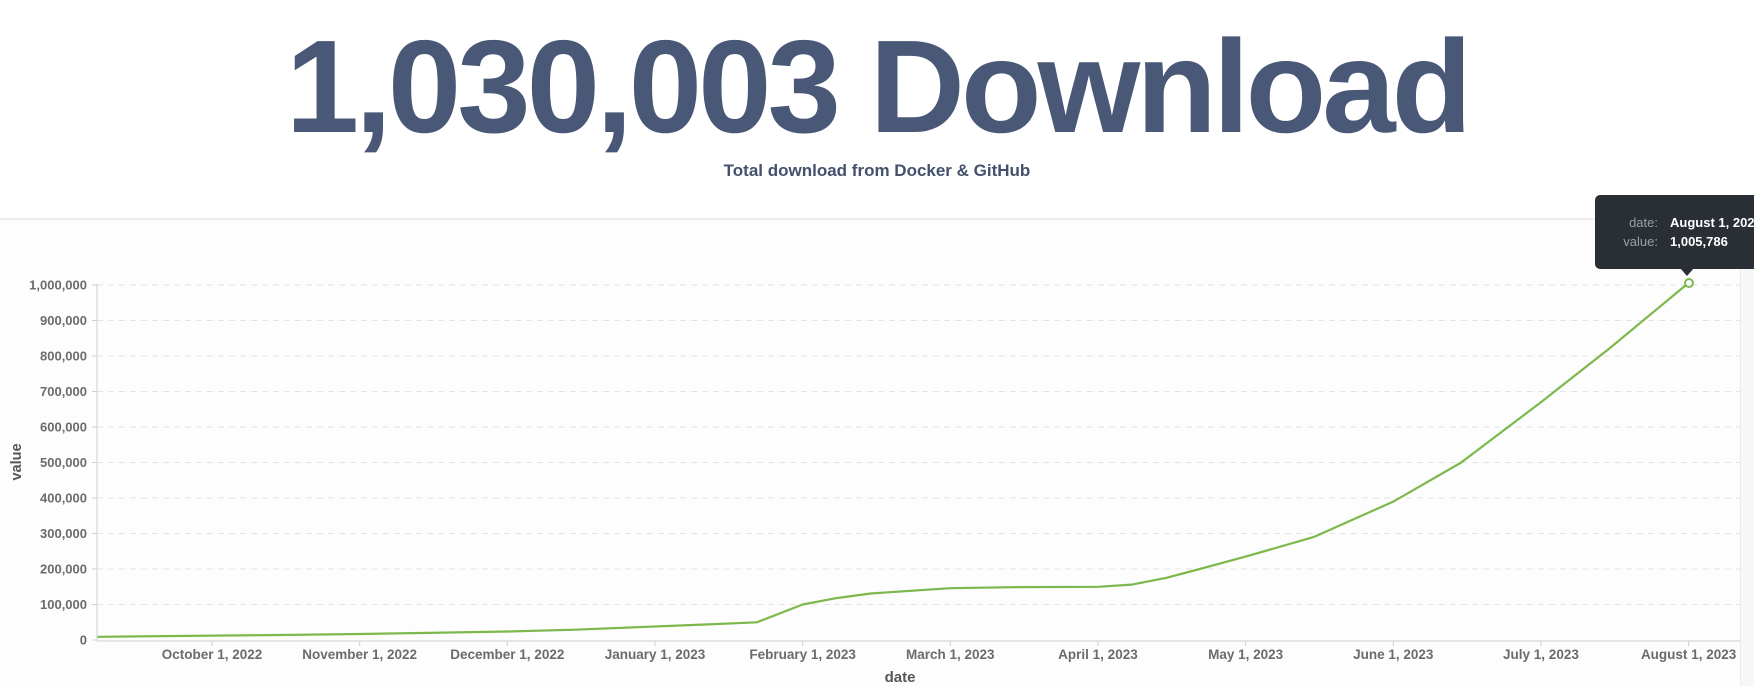 The width and height of the screenshot is (1754, 686). Describe the element at coordinates (1098, 654) in the screenshot. I see `x-axis-tick-label: April 1, 2023` at that location.